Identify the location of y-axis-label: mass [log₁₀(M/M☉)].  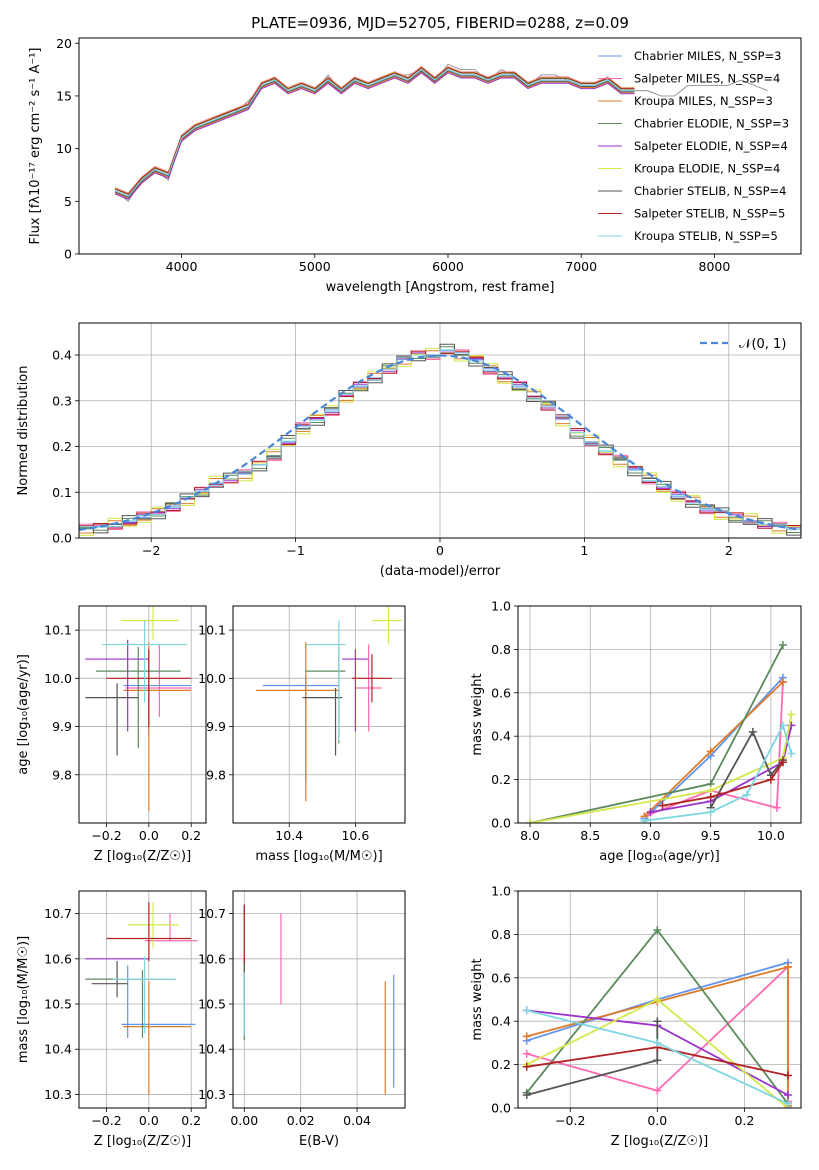
(23, 999).